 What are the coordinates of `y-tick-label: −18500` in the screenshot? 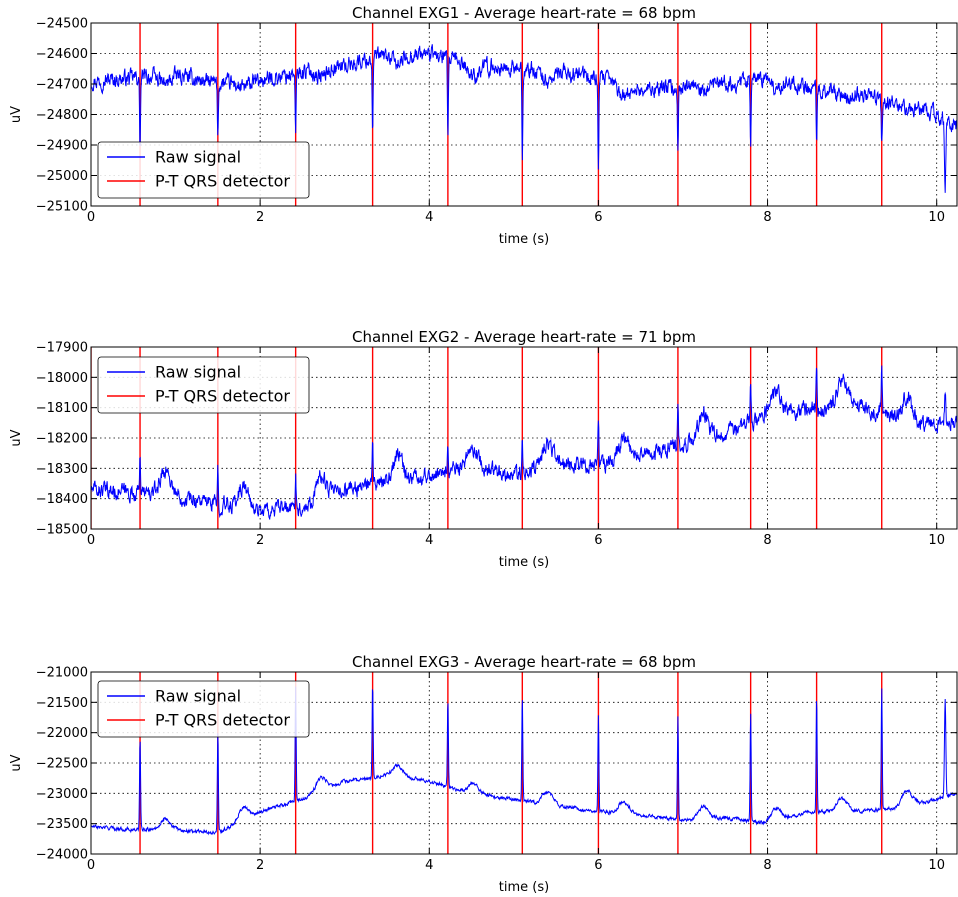 It's located at (62, 530).